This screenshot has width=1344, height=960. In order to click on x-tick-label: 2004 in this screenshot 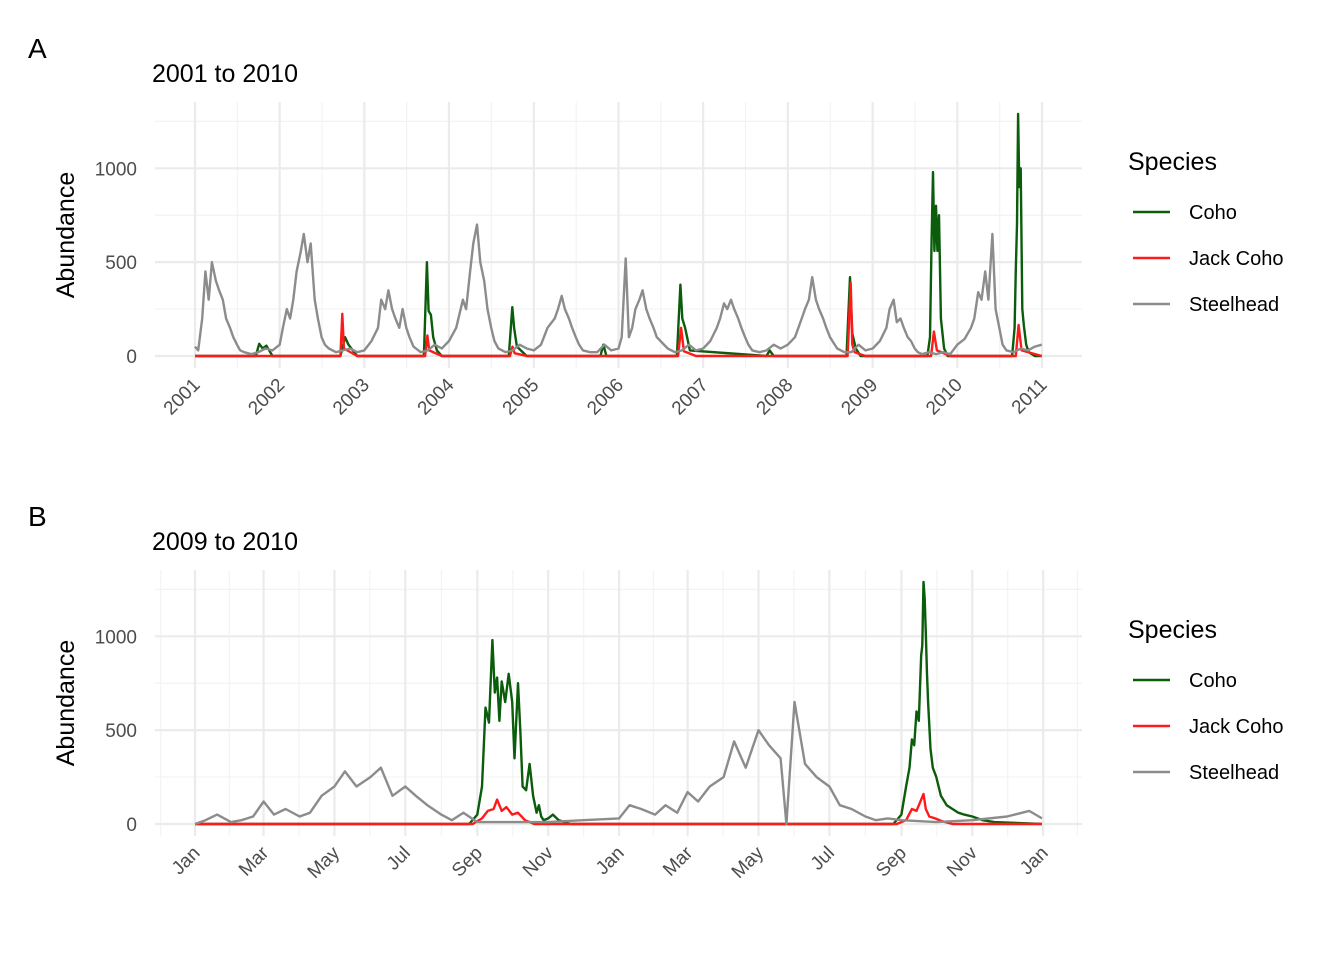, I will do `click(436, 396)`.